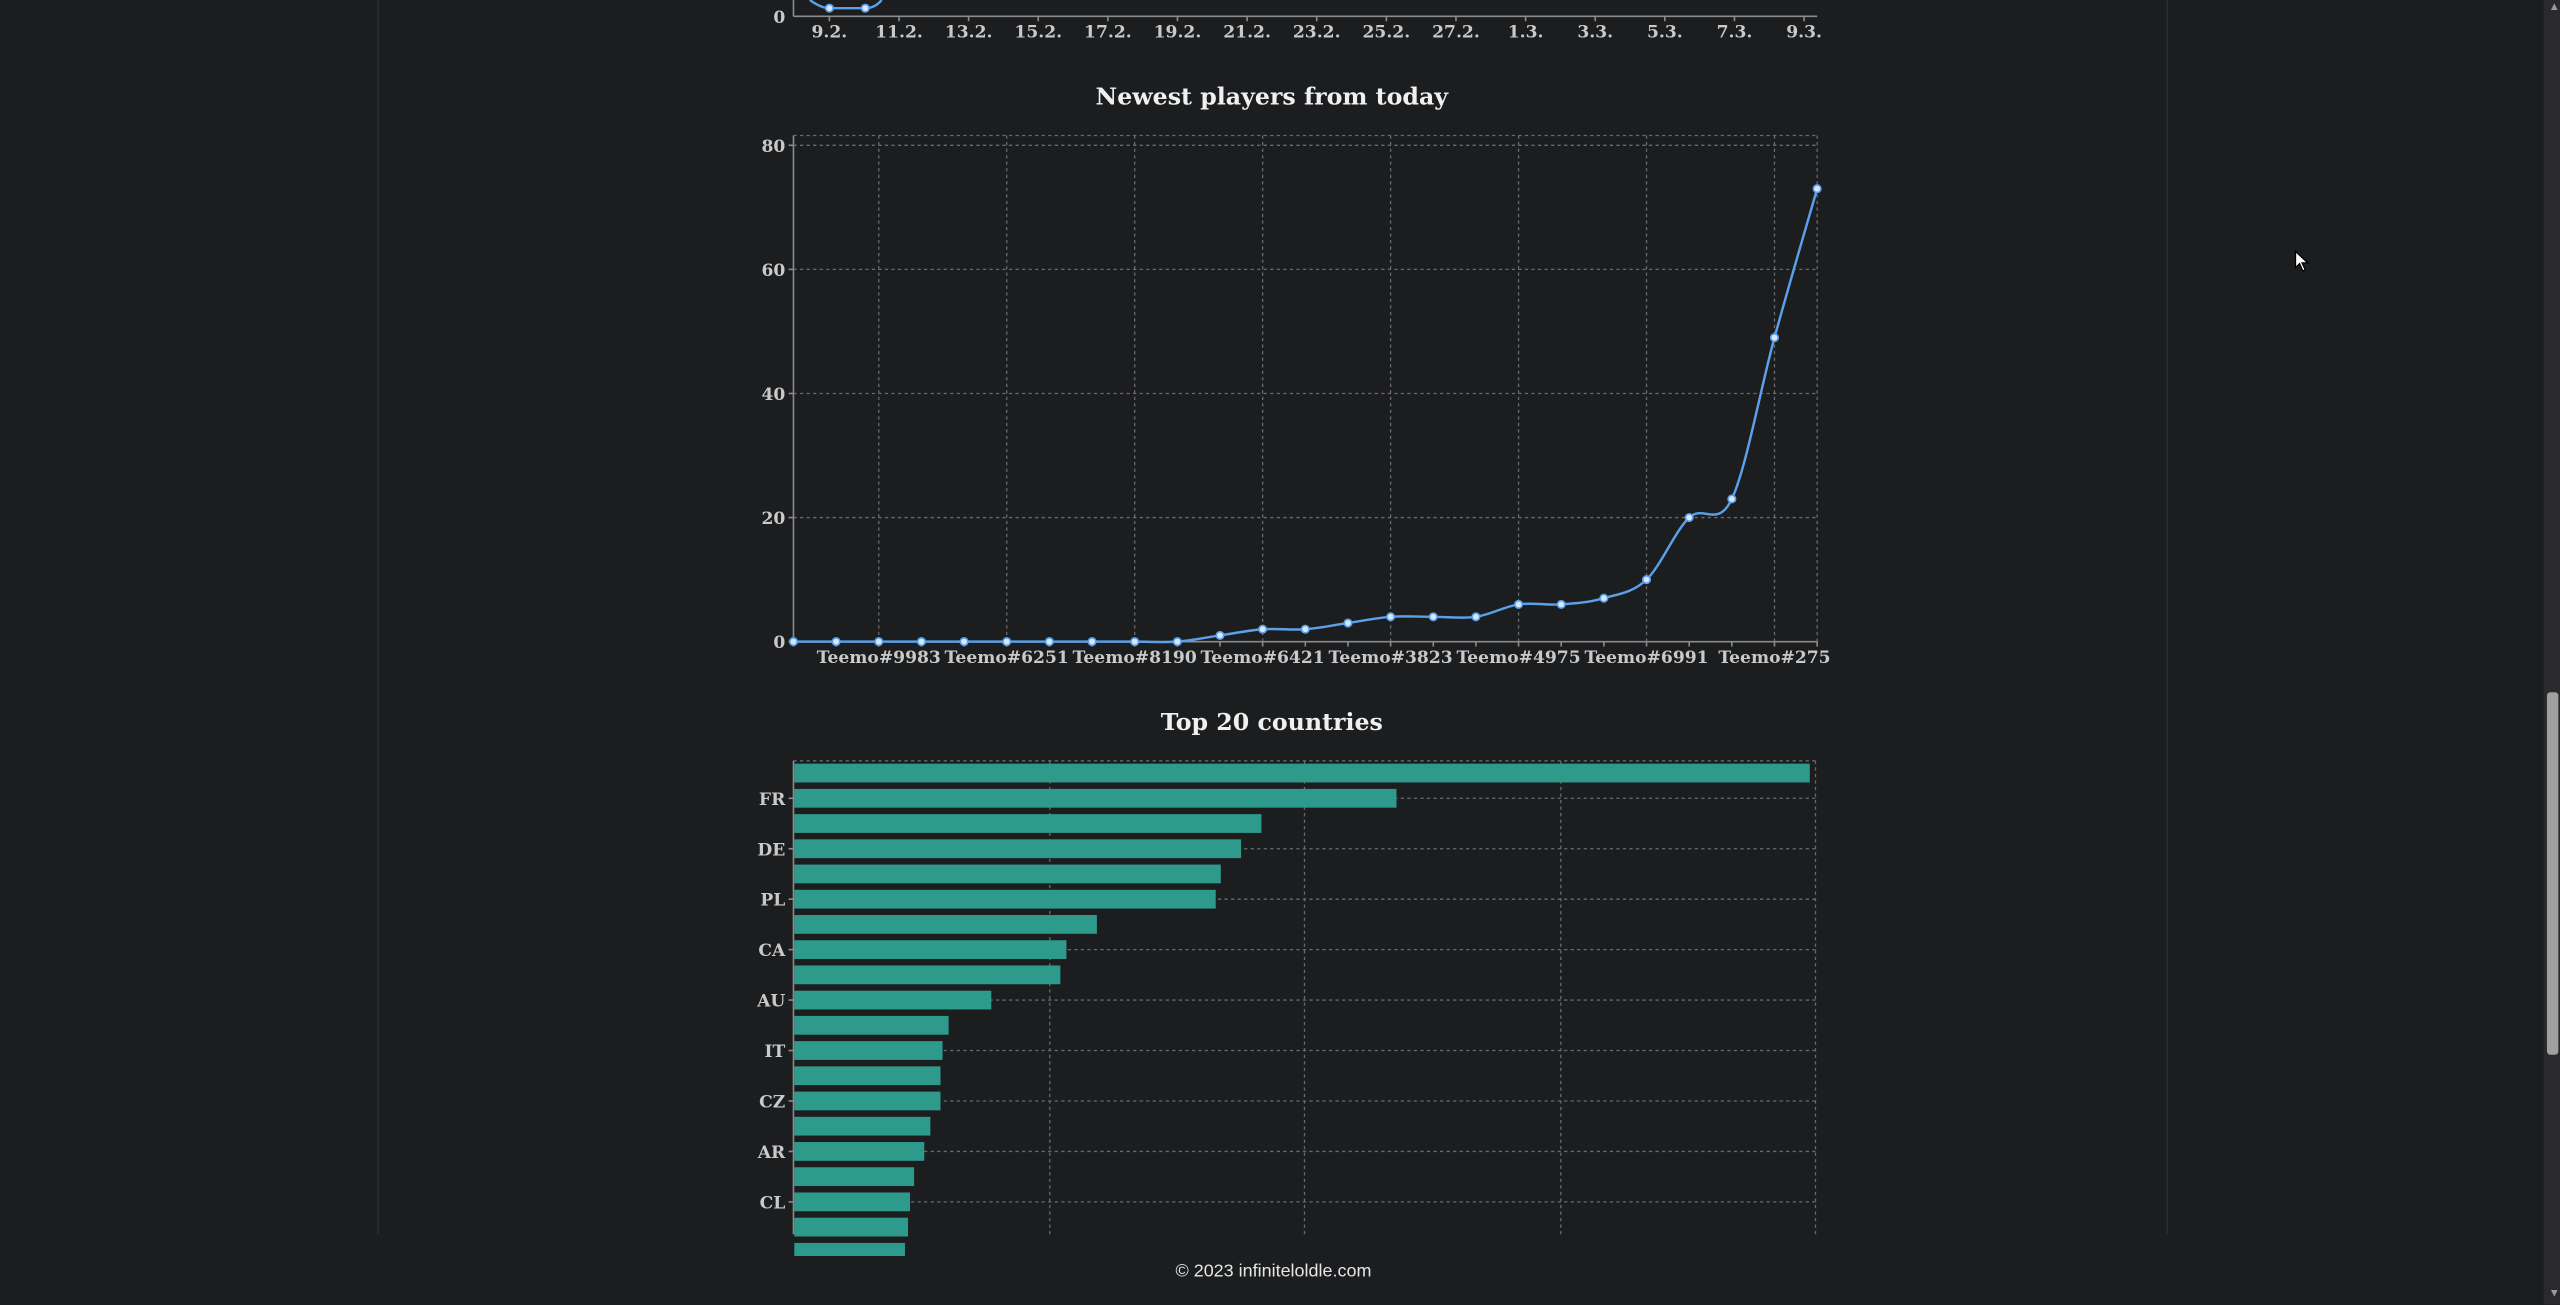  I want to click on bar-chart-category-label: FR, so click(772, 800).